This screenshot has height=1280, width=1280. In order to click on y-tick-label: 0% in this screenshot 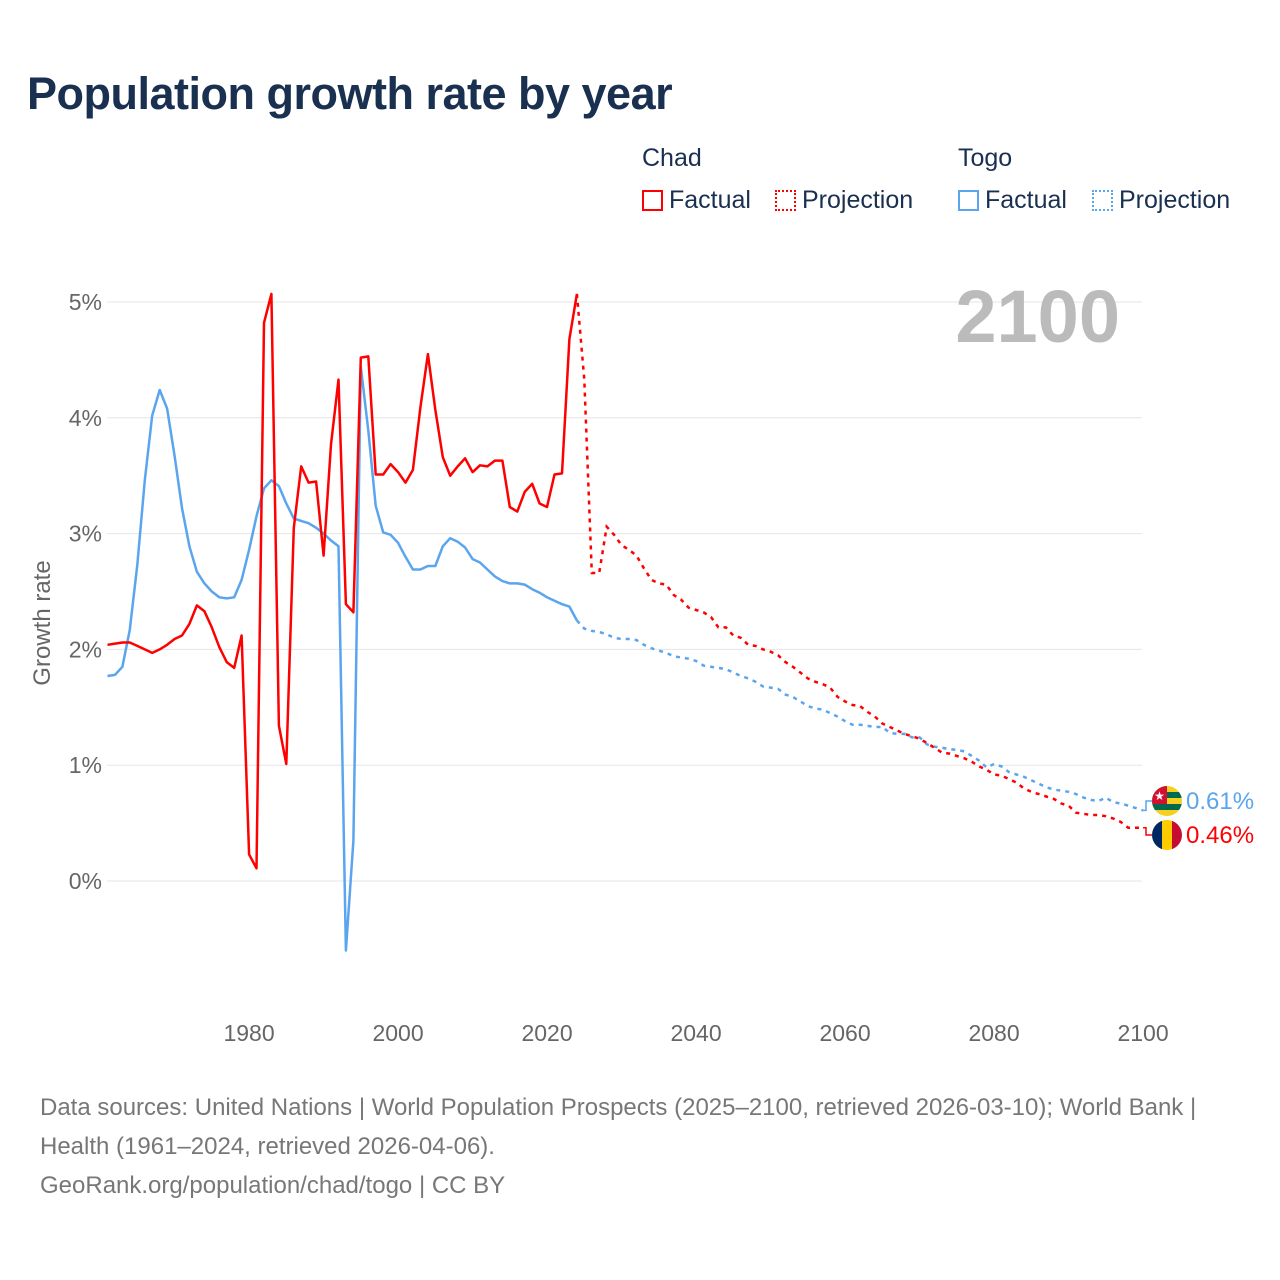, I will do `click(85, 881)`.